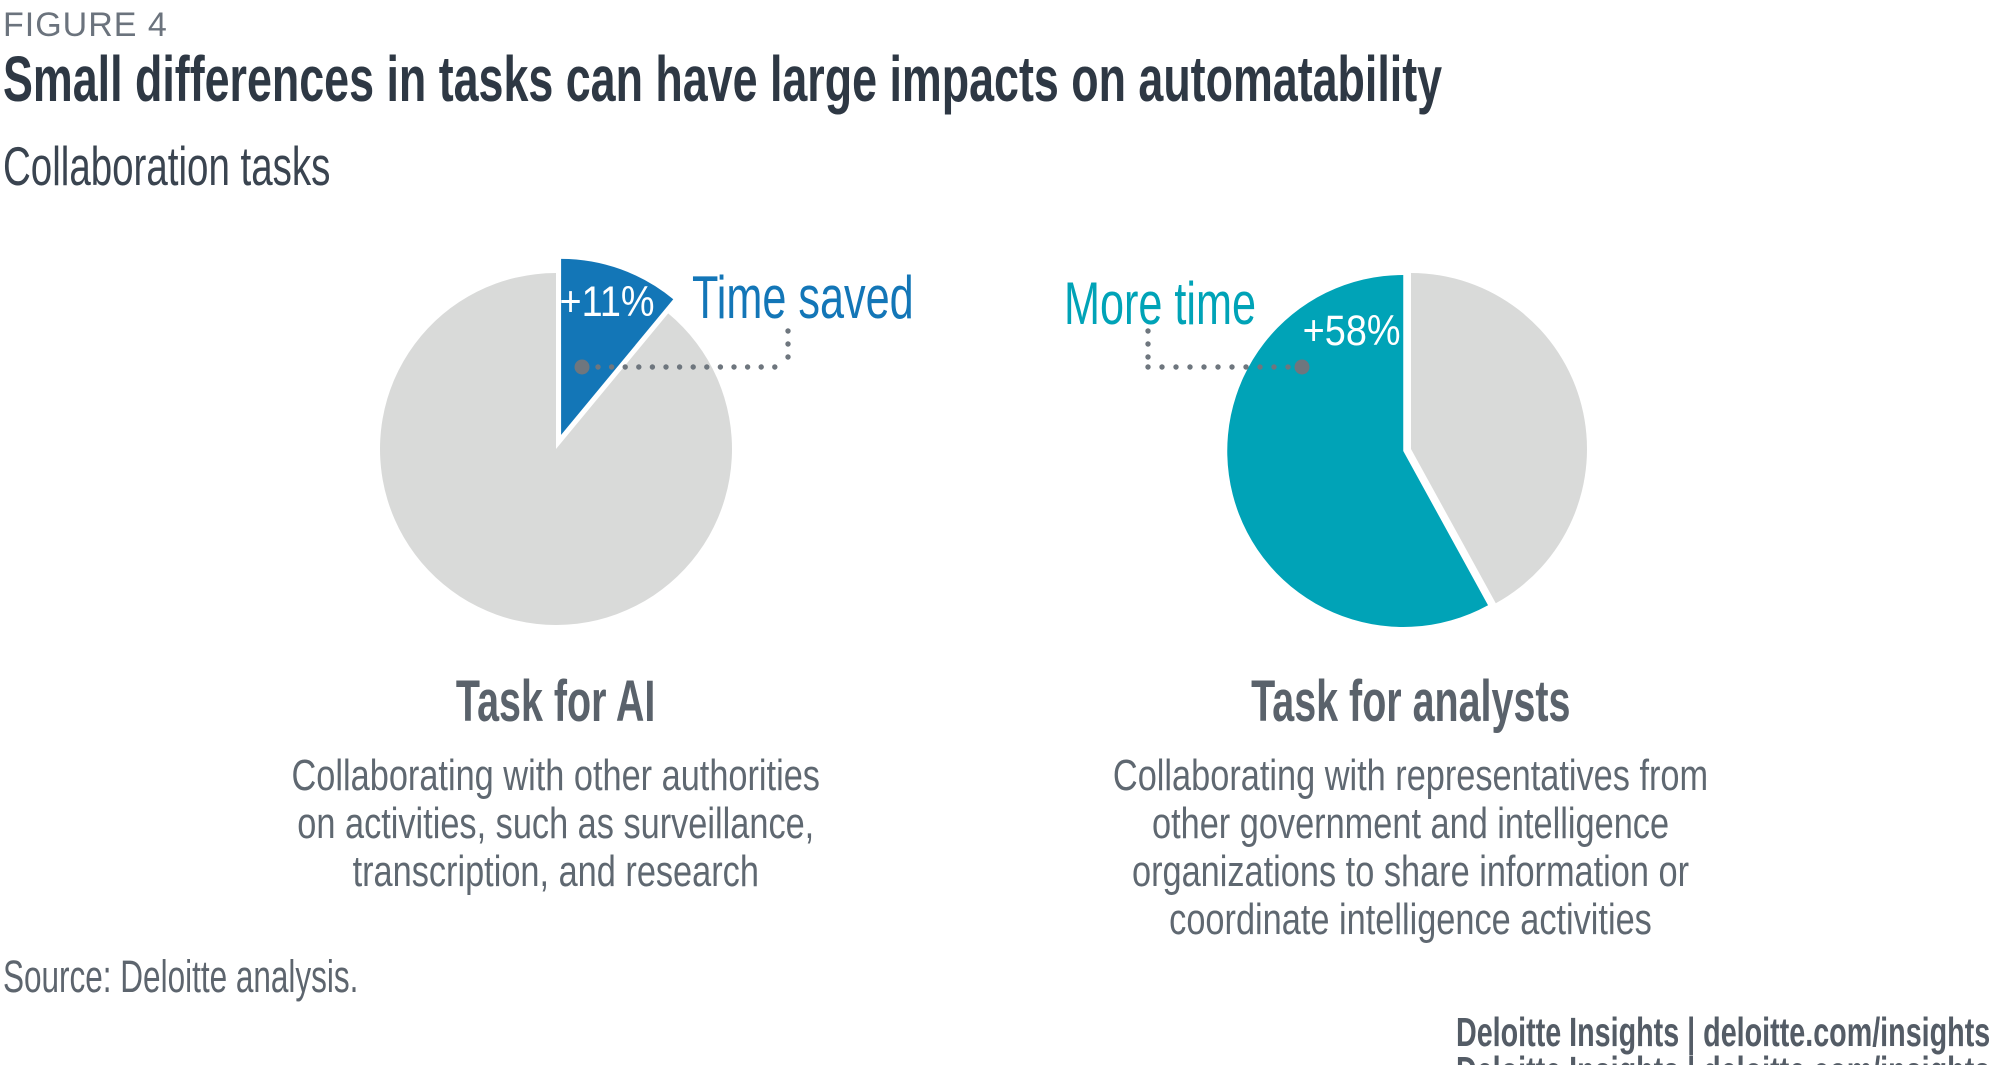 The height and width of the screenshot is (1065, 2000). What do you see at coordinates (1352, 331) in the screenshot?
I see `pie-right-percentage-label: +58%` at bounding box center [1352, 331].